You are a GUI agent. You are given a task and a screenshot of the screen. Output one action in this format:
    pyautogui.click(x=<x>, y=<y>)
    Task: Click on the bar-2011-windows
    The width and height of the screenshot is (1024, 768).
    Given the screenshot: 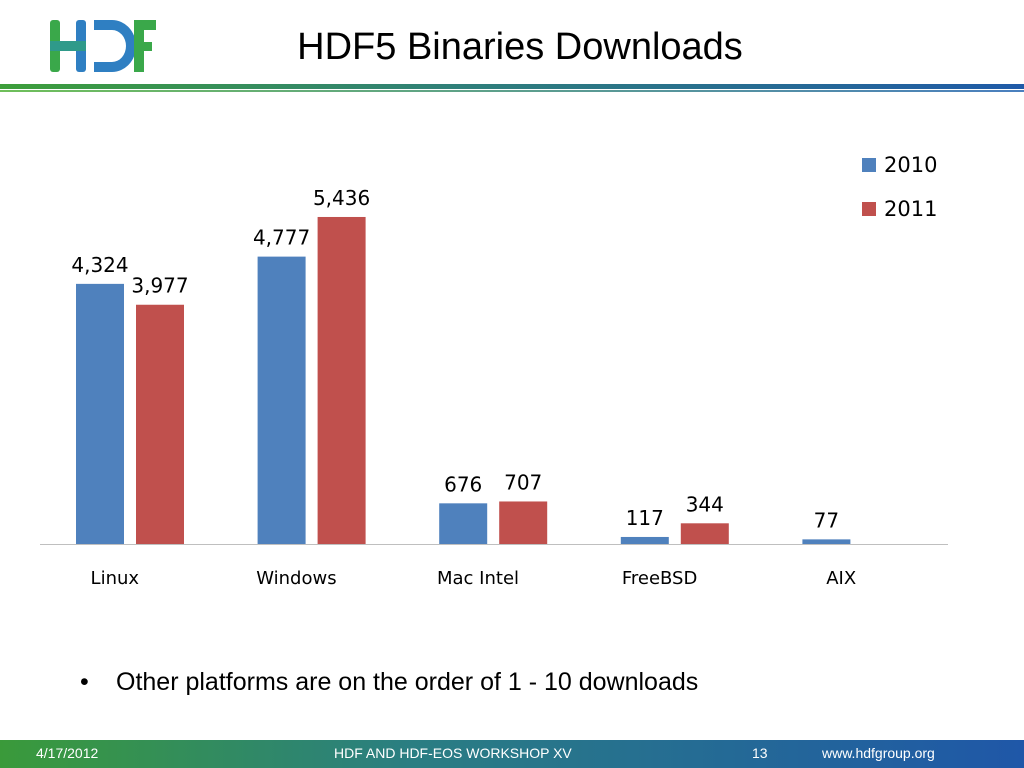 What is the action you would take?
    pyautogui.click(x=341, y=380)
    